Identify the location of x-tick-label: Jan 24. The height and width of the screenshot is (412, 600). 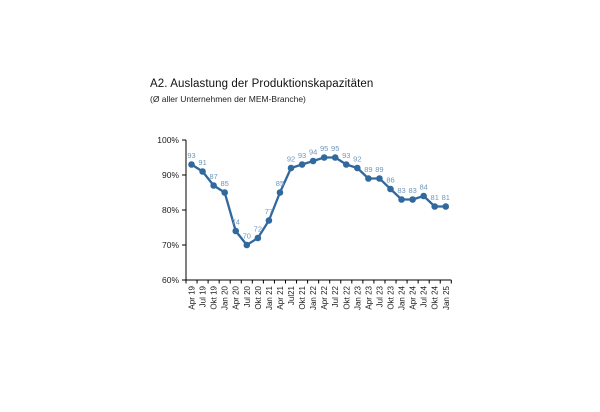
(402, 297).